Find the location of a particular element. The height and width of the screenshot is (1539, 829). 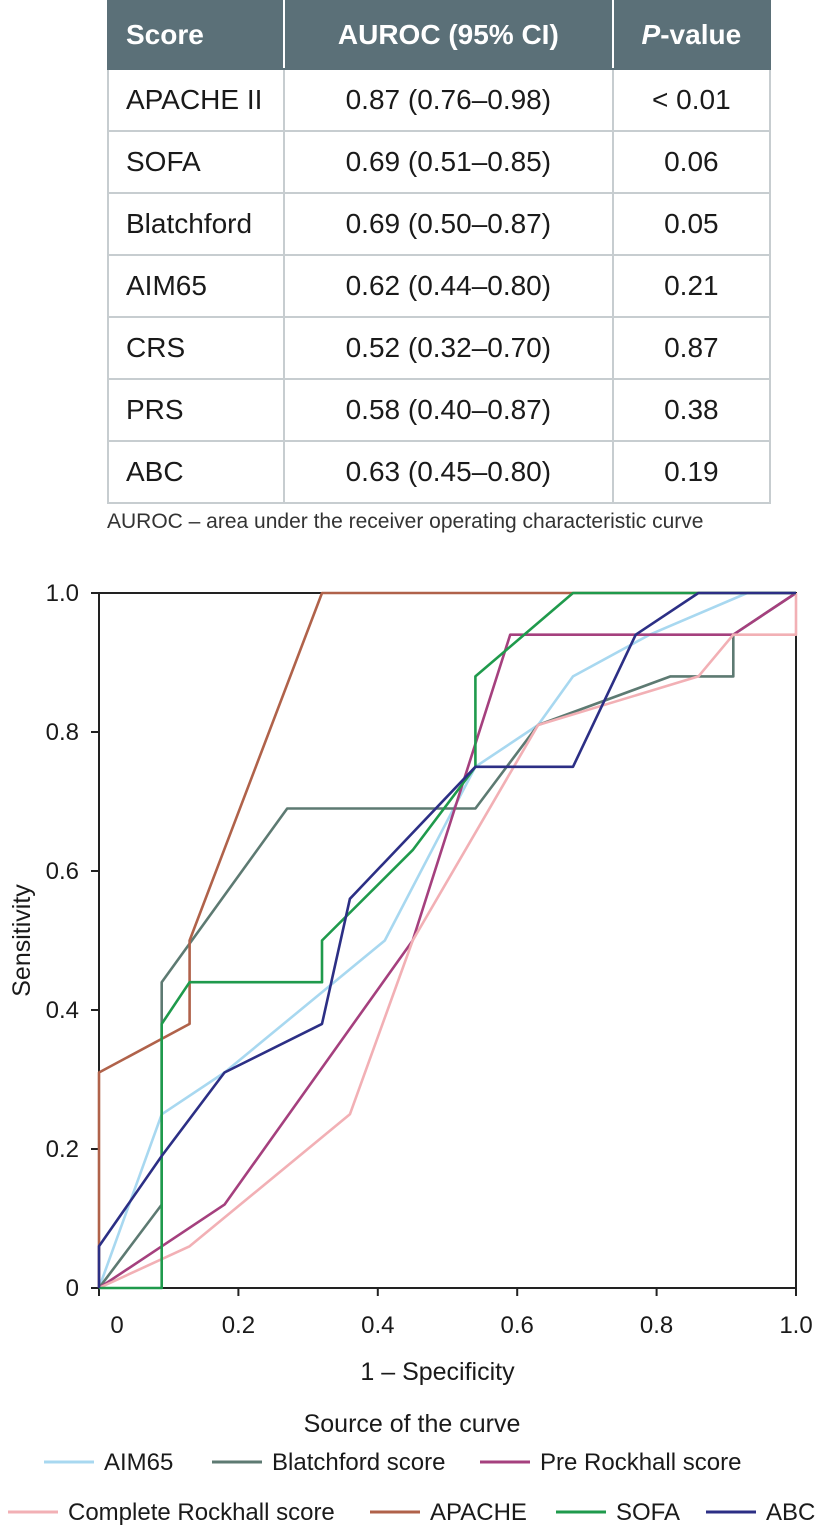

cell-auroc: 0.69 (0.50–0.87) is located at coordinates (448, 224).